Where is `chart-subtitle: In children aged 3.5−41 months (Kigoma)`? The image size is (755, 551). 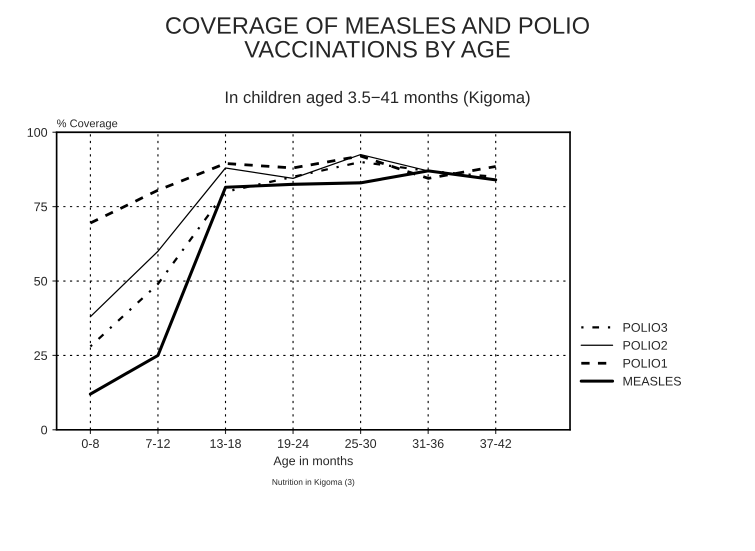 chart-subtitle: In children aged 3.5−41 months (Kigoma) is located at coordinates (378, 98).